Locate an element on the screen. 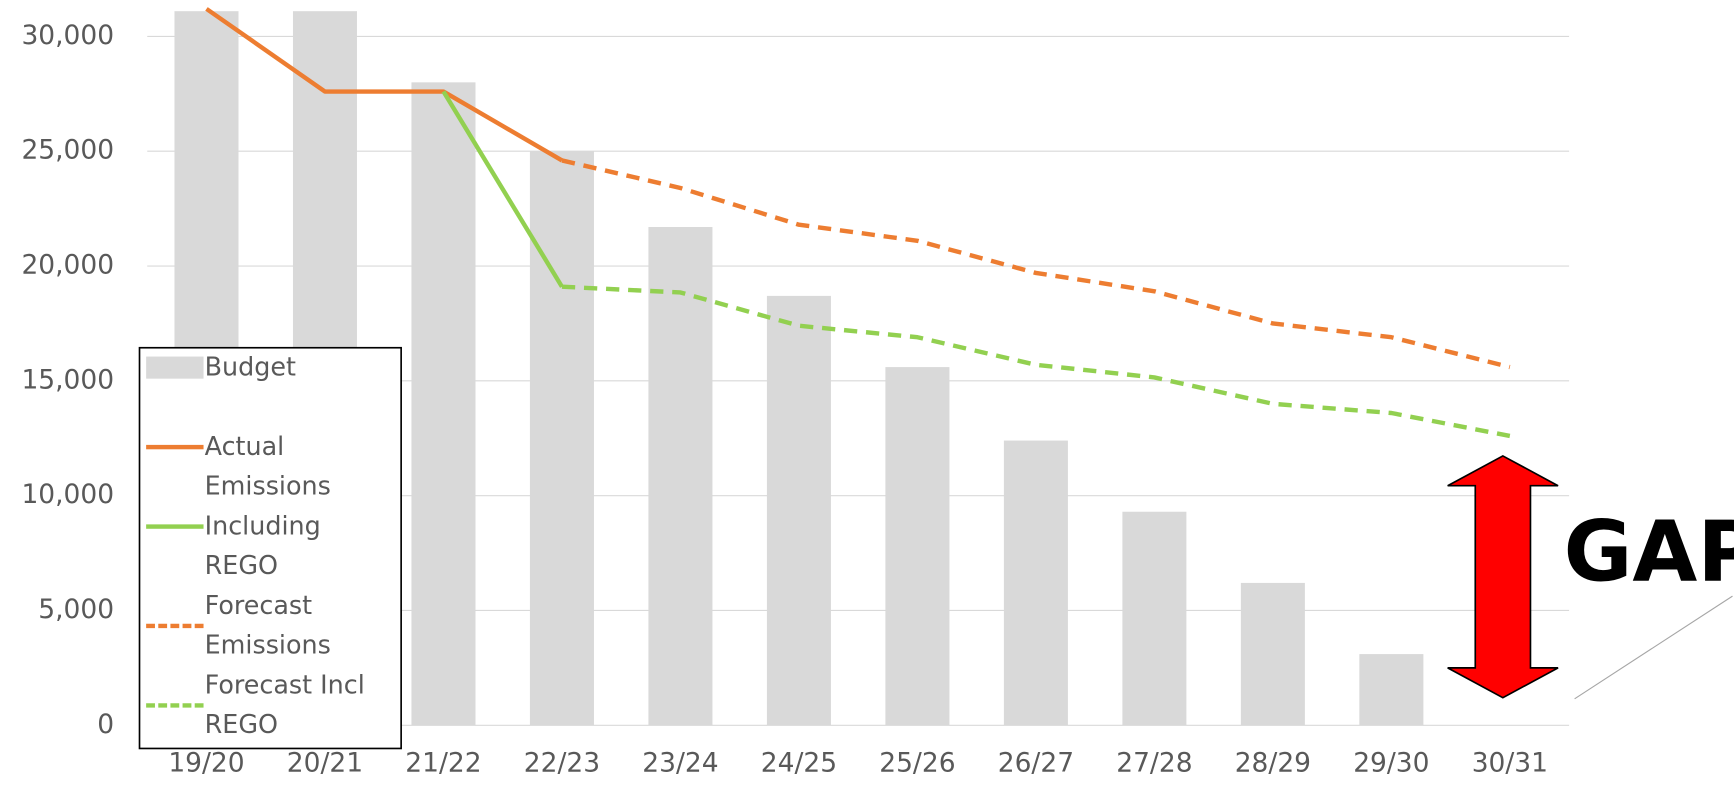 The width and height of the screenshot is (1734, 786). legend-entry: Forecast Incl REGO is located at coordinates (273, 705).